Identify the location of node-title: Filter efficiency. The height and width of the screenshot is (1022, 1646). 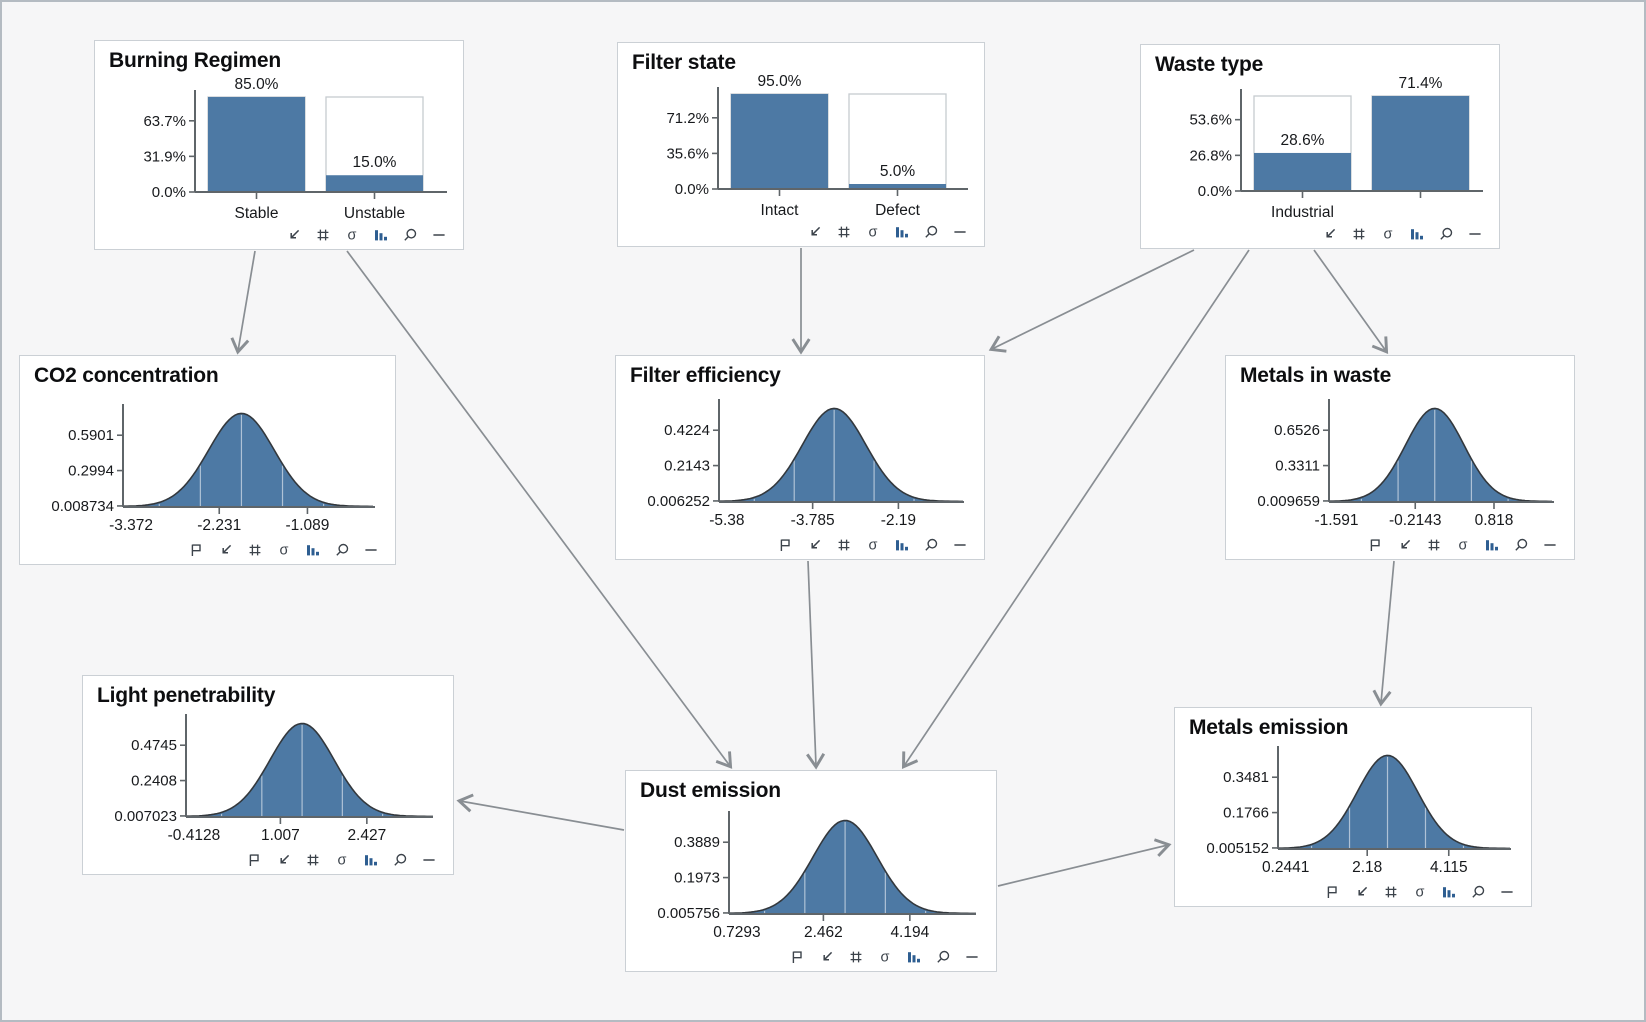
(705, 375).